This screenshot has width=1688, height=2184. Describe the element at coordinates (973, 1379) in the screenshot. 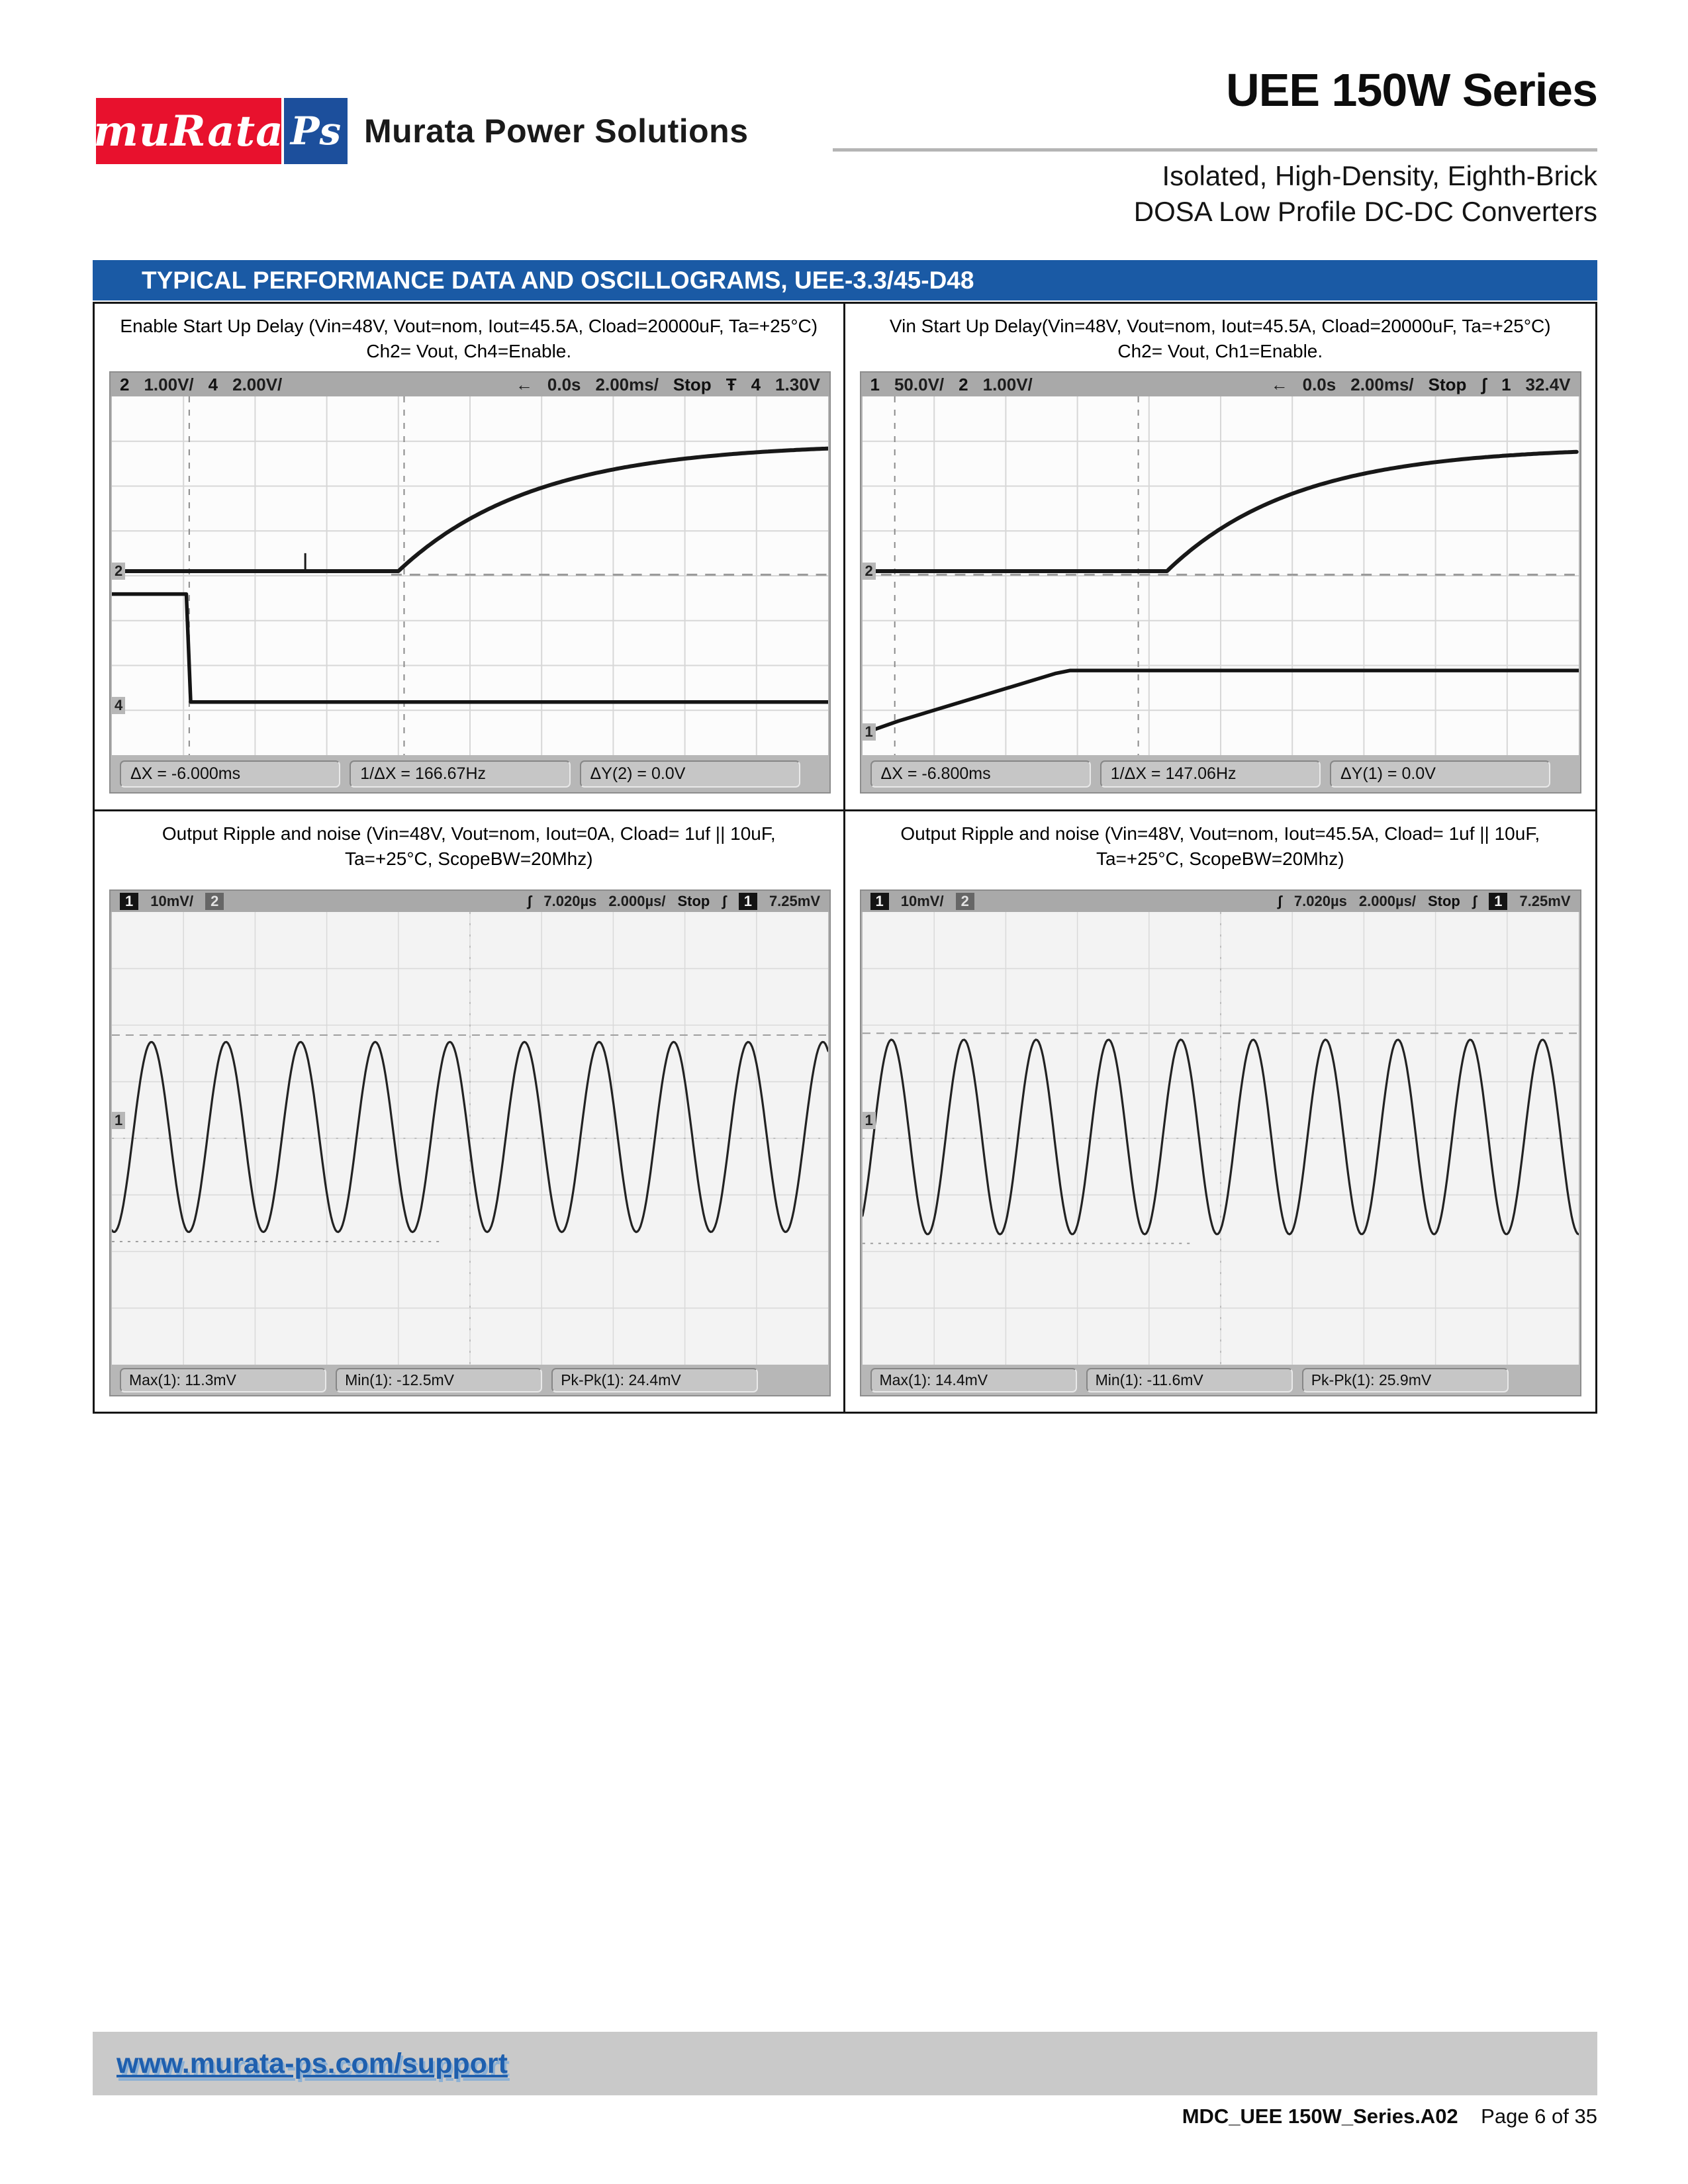

I see `measurement-box: Max(1): 14.4mV` at that location.